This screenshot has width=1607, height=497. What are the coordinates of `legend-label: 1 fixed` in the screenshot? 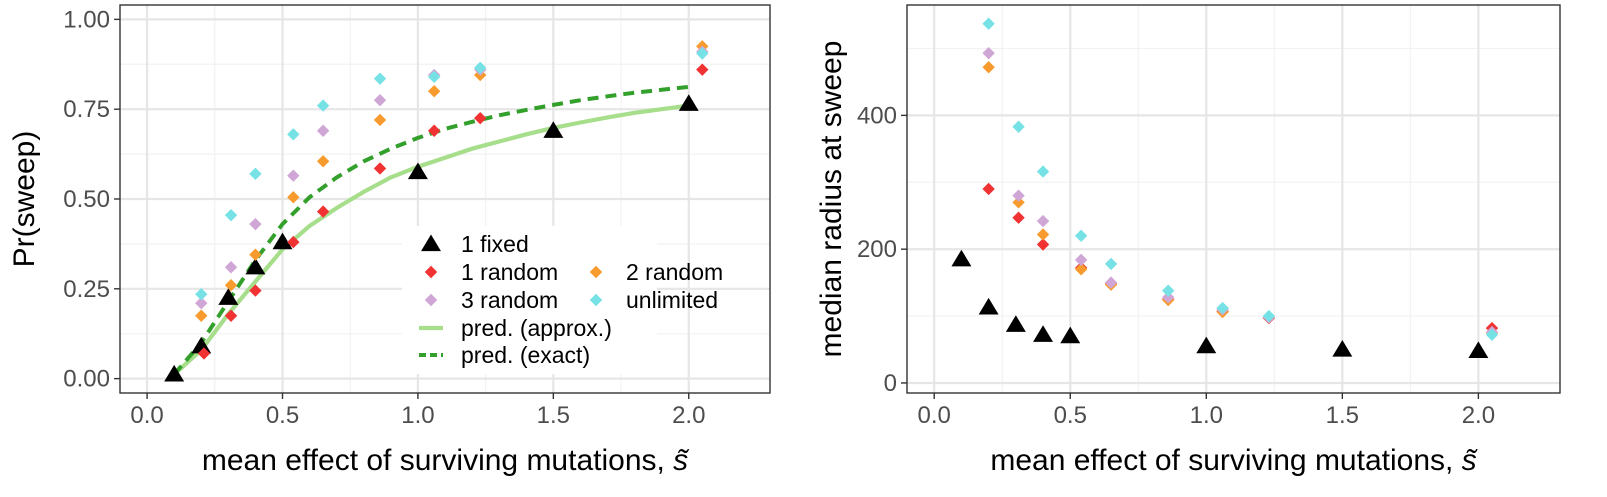 It's located at (495, 244).